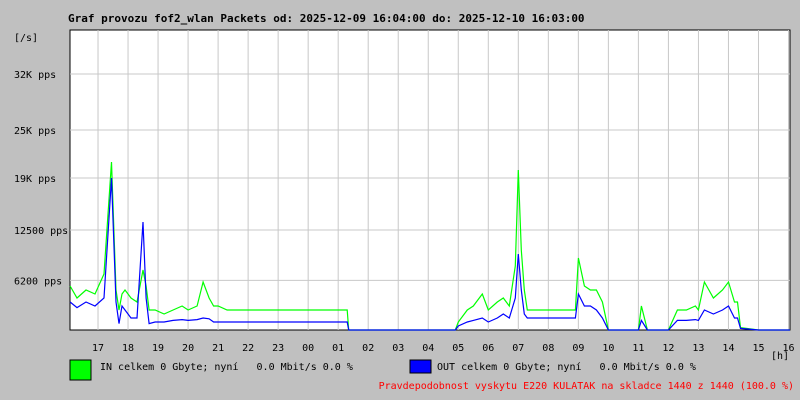  I want to click on y-tick-label: 25K pps, so click(35, 131).